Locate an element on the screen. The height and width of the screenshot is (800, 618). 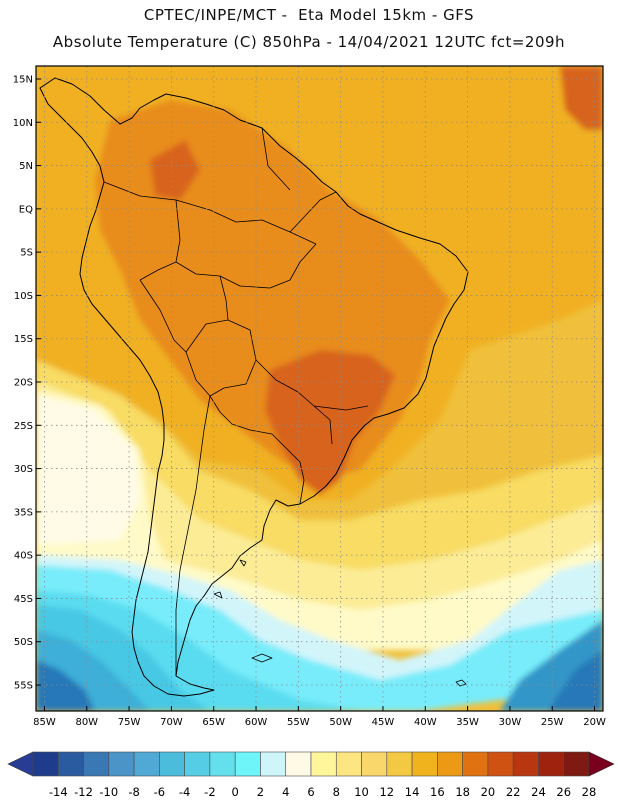
colorbar-over-arrow is located at coordinates (601, 764).